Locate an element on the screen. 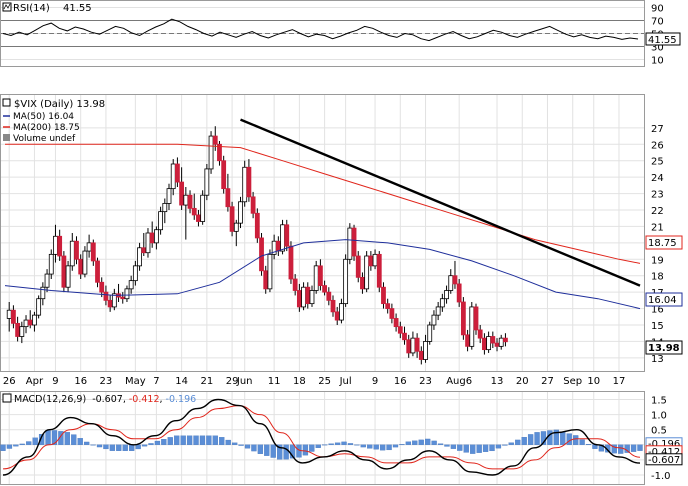 This screenshot has height=486, width=688. price-tick-label: 24 is located at coordinates (657, 178).